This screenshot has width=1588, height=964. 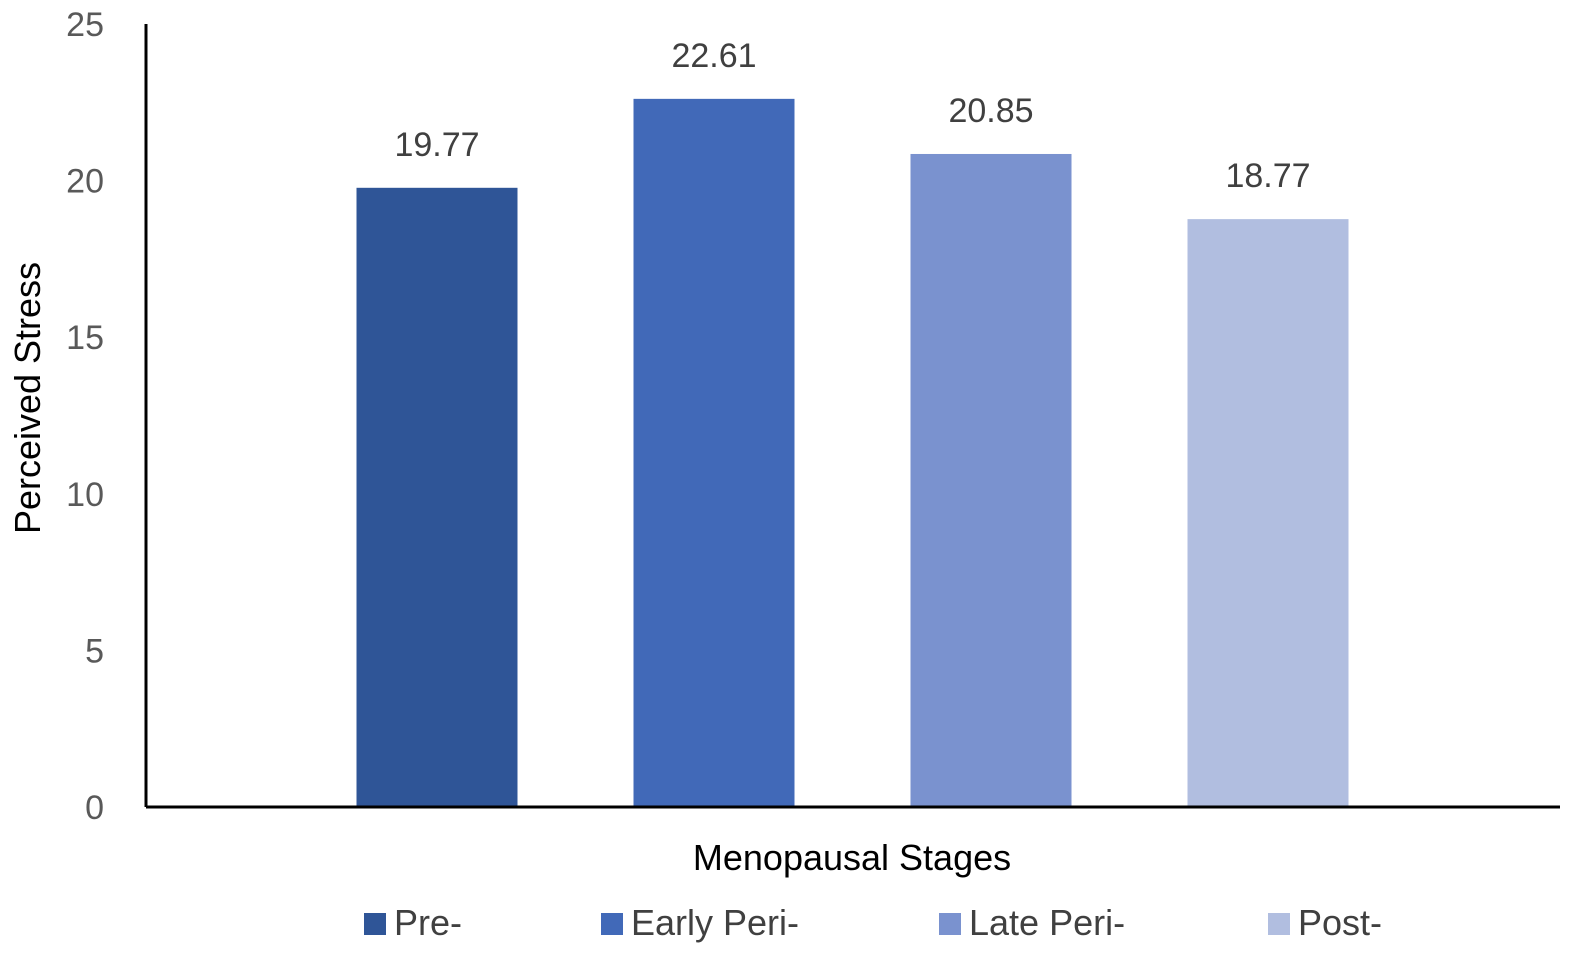 I want to click on legend-label: Pre-, so click(x=428, y=922).